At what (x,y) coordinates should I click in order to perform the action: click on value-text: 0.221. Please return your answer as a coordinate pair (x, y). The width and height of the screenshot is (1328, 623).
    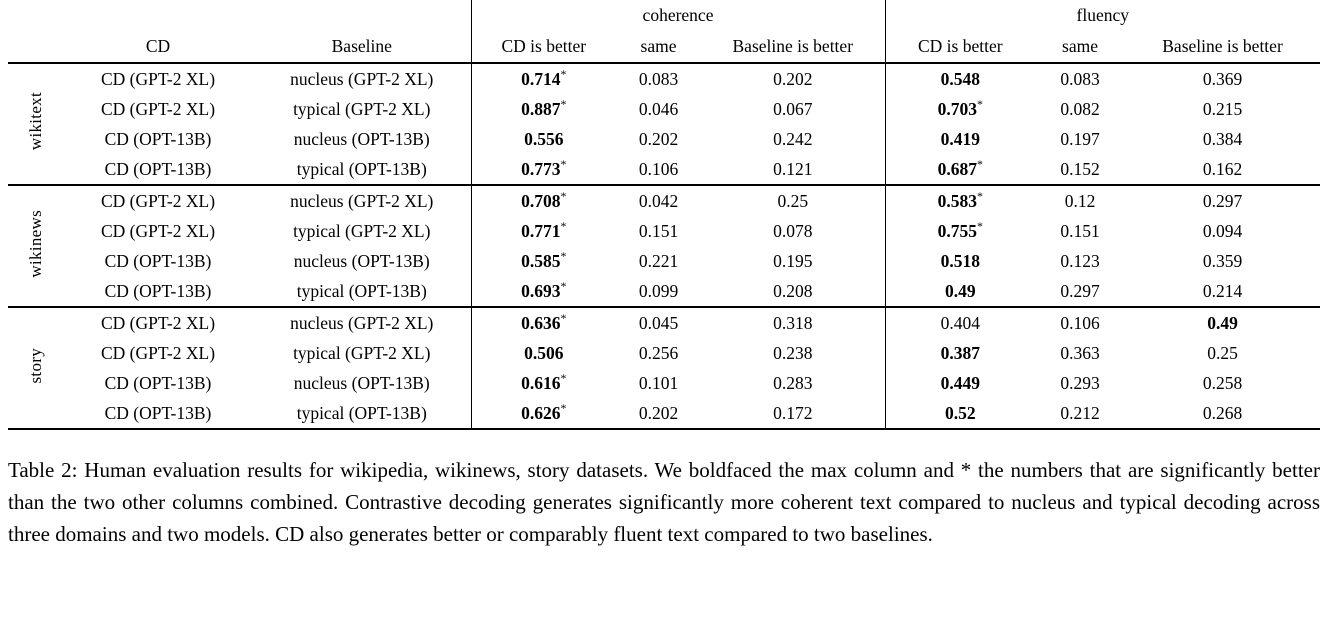
    Looking at the image, I should click on (658, 260).